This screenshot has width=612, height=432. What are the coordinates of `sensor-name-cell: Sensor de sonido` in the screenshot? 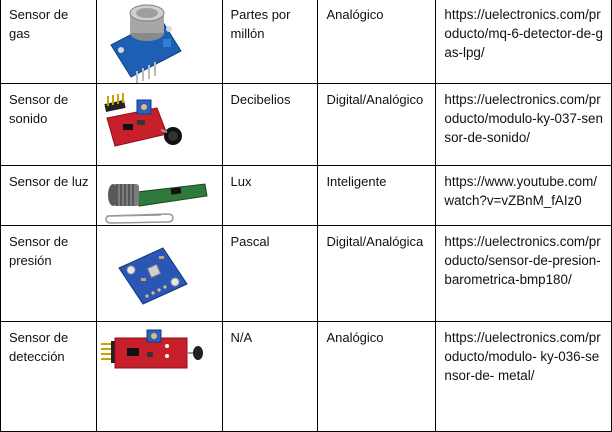 It's located at (48, 124).